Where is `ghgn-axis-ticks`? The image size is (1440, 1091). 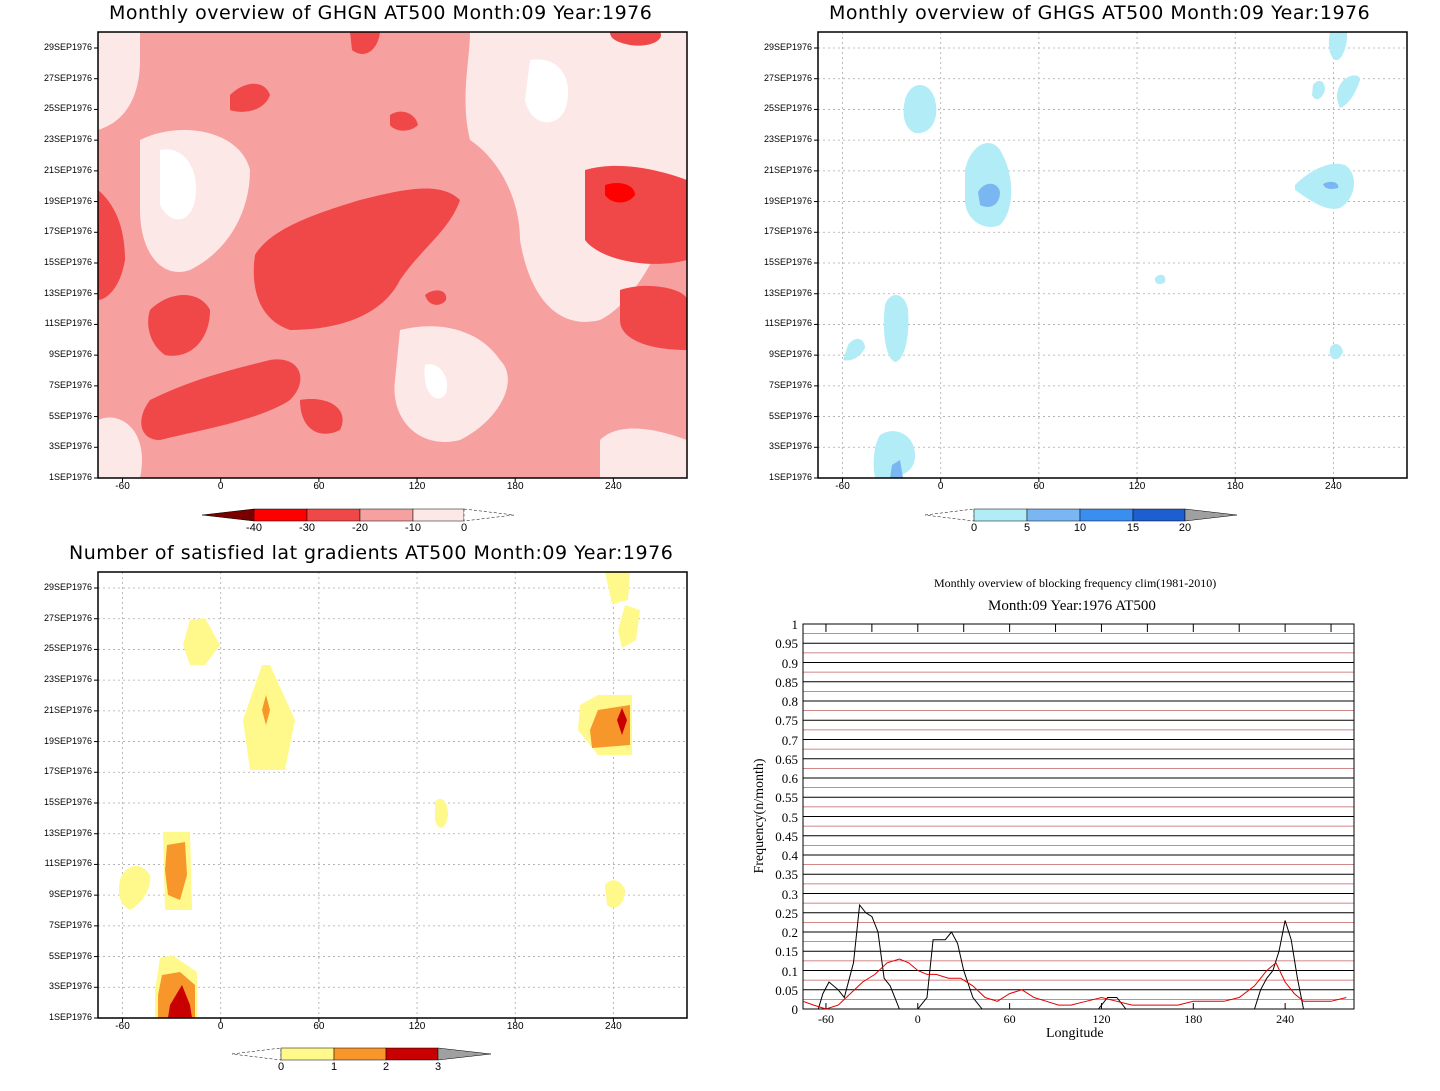 ghgn-axis-ticks is located at coordinates (354, 264).